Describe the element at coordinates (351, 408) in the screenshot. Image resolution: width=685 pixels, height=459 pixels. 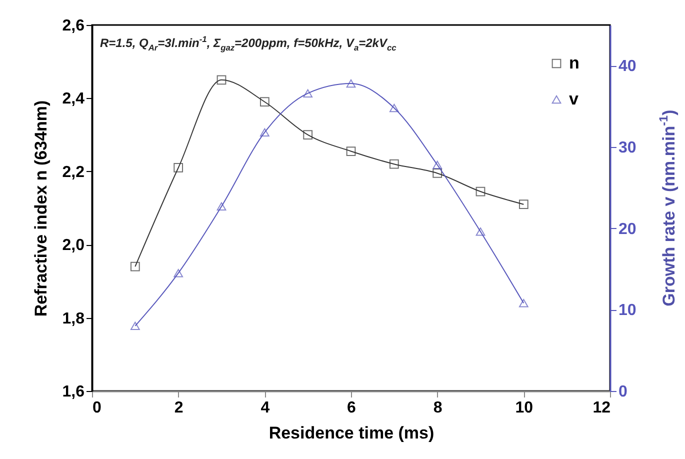
I see `x-tick-label: 6` at that location.